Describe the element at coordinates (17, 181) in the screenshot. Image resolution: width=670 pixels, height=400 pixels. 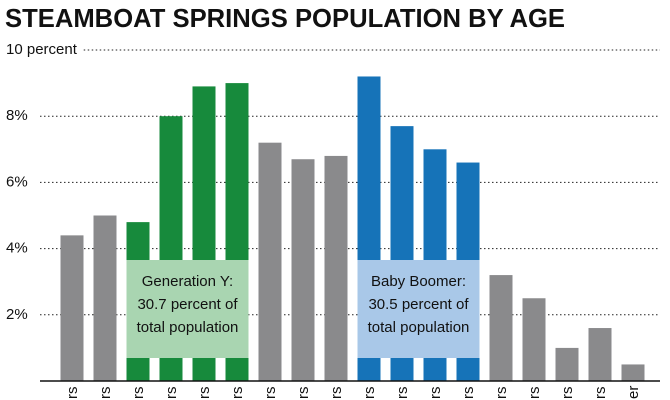
I see `y-tick-label: 6%` at that location.